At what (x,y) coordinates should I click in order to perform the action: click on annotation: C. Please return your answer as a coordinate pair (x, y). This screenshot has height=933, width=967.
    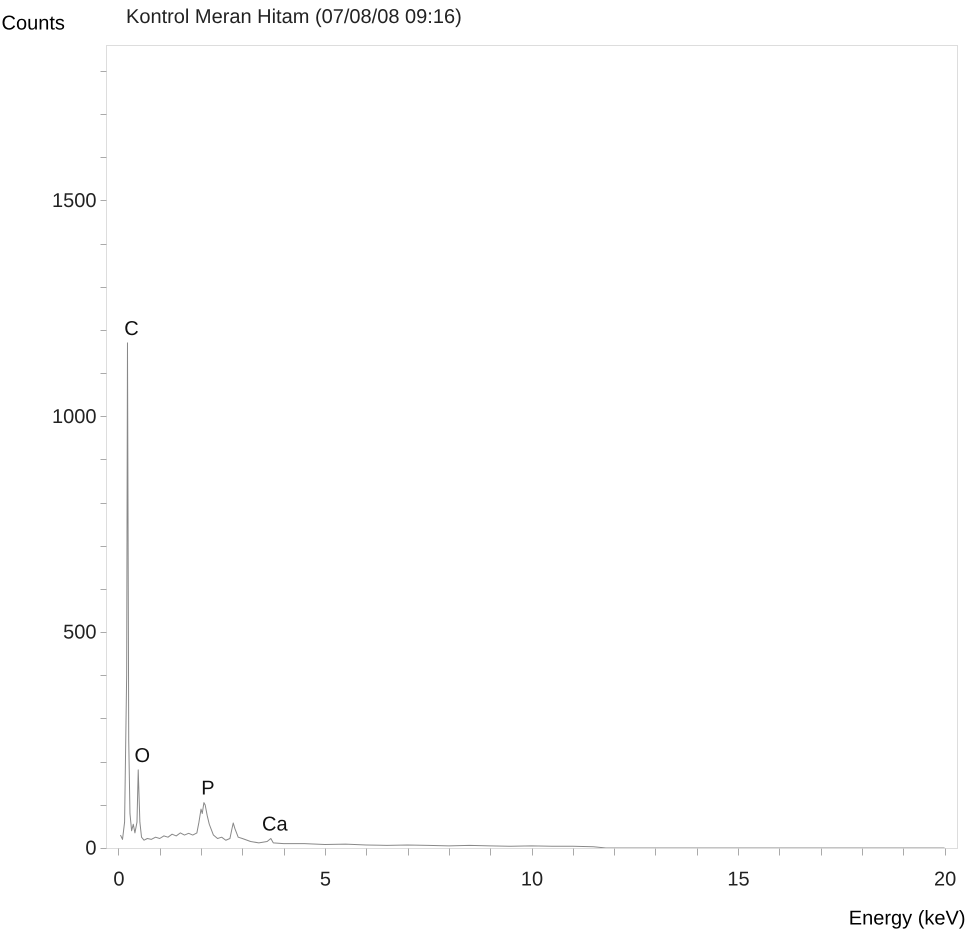
    Looking at the image, I should click on (131, 329).